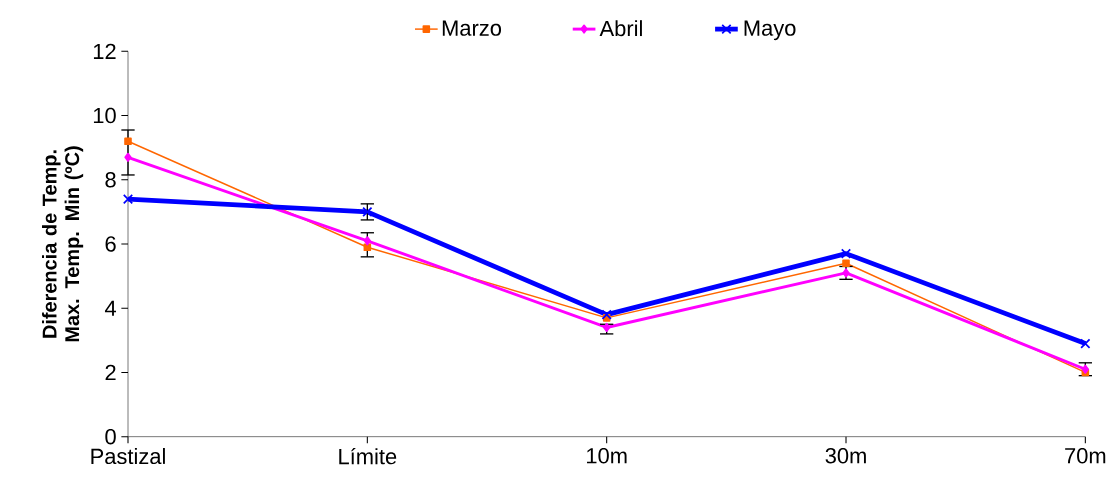  I want to click on x-tick-label: Pastizal, so click(128, 456).